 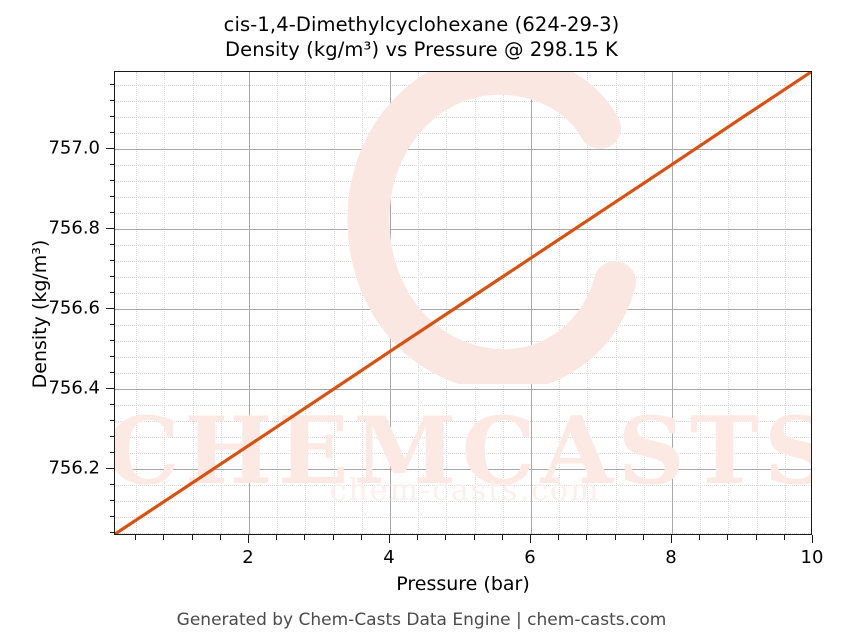 I want to click on y-tick-label: 756.6, so click(x=74, y=308).